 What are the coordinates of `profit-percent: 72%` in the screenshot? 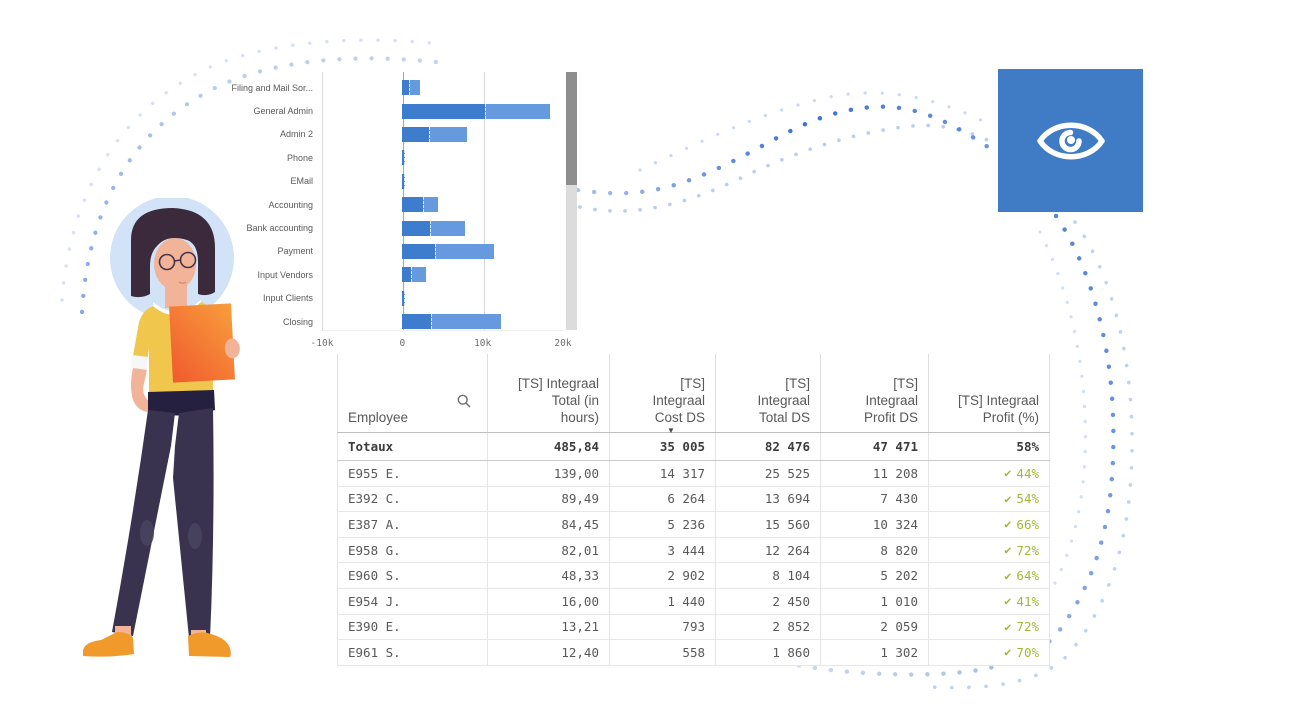 It's located at (1027, 550).